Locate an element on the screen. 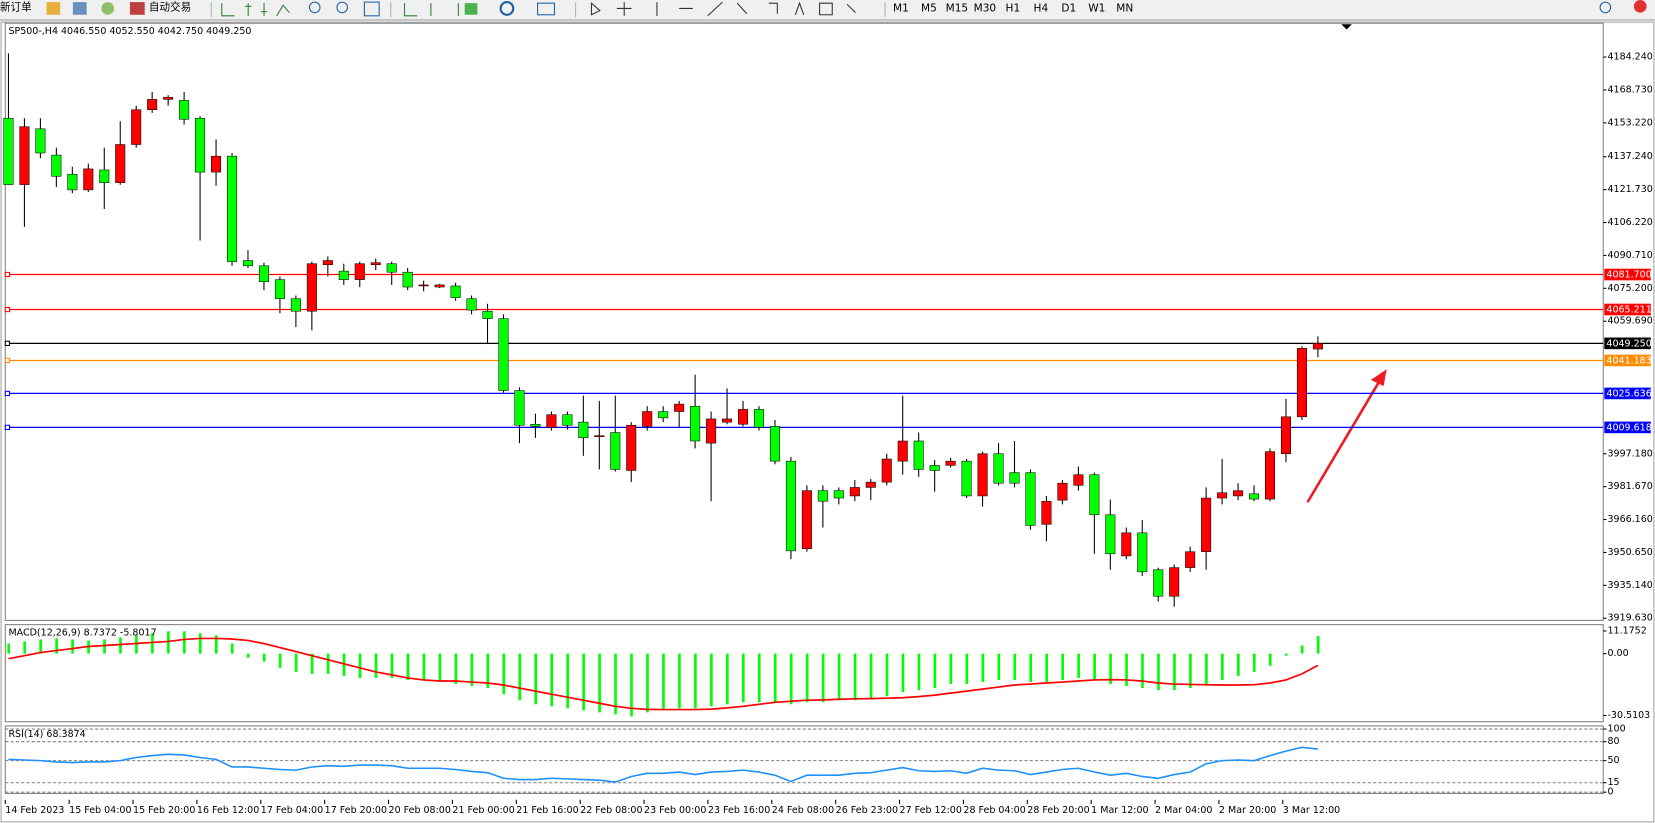 Image resolution: width=1655 pixels, height=823 pixels. timeframe-button: M1 is located at coordinates (901, 8).